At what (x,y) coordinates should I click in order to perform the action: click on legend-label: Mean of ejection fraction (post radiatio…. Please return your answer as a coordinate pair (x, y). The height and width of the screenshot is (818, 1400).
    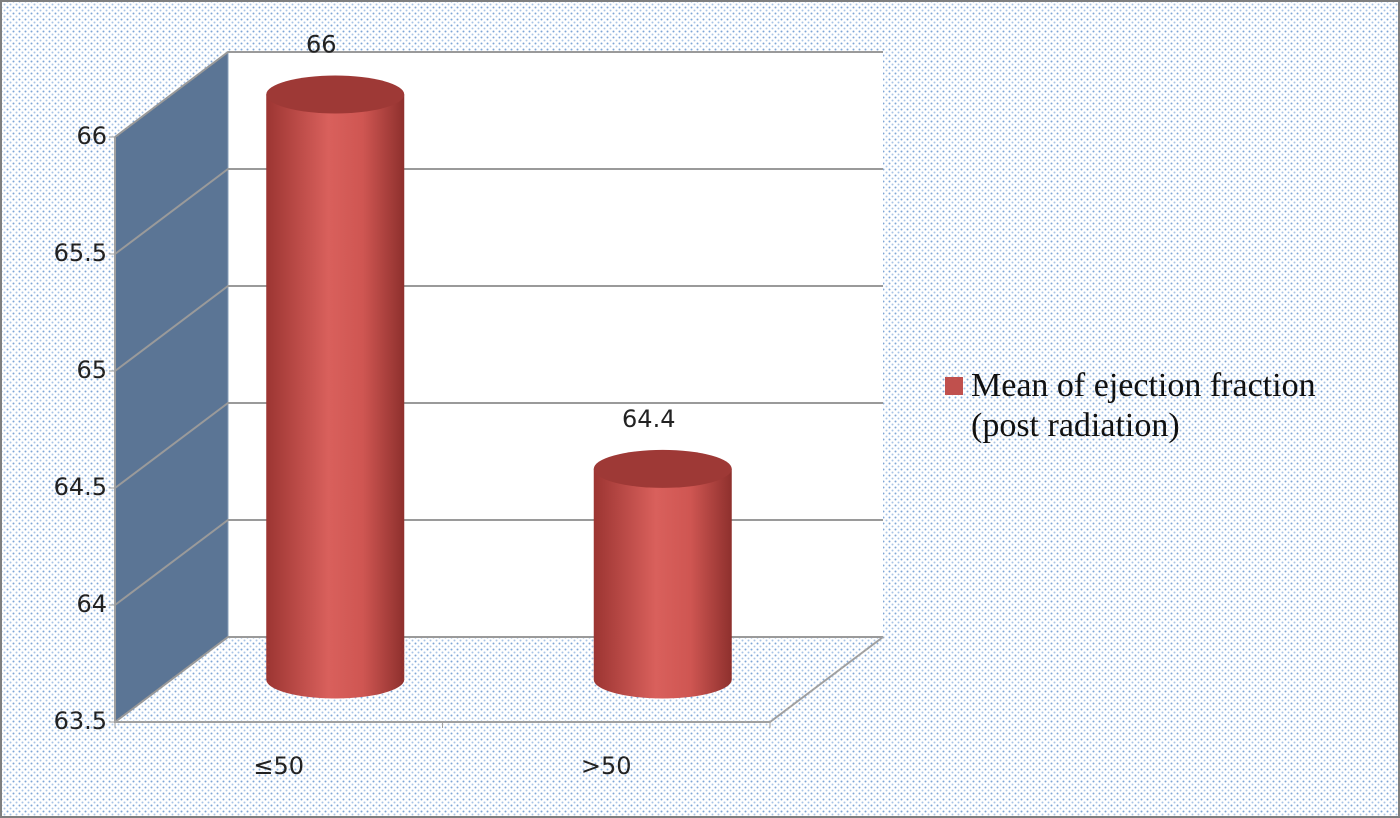
    Looking at the image, I should click on (1143, 405).